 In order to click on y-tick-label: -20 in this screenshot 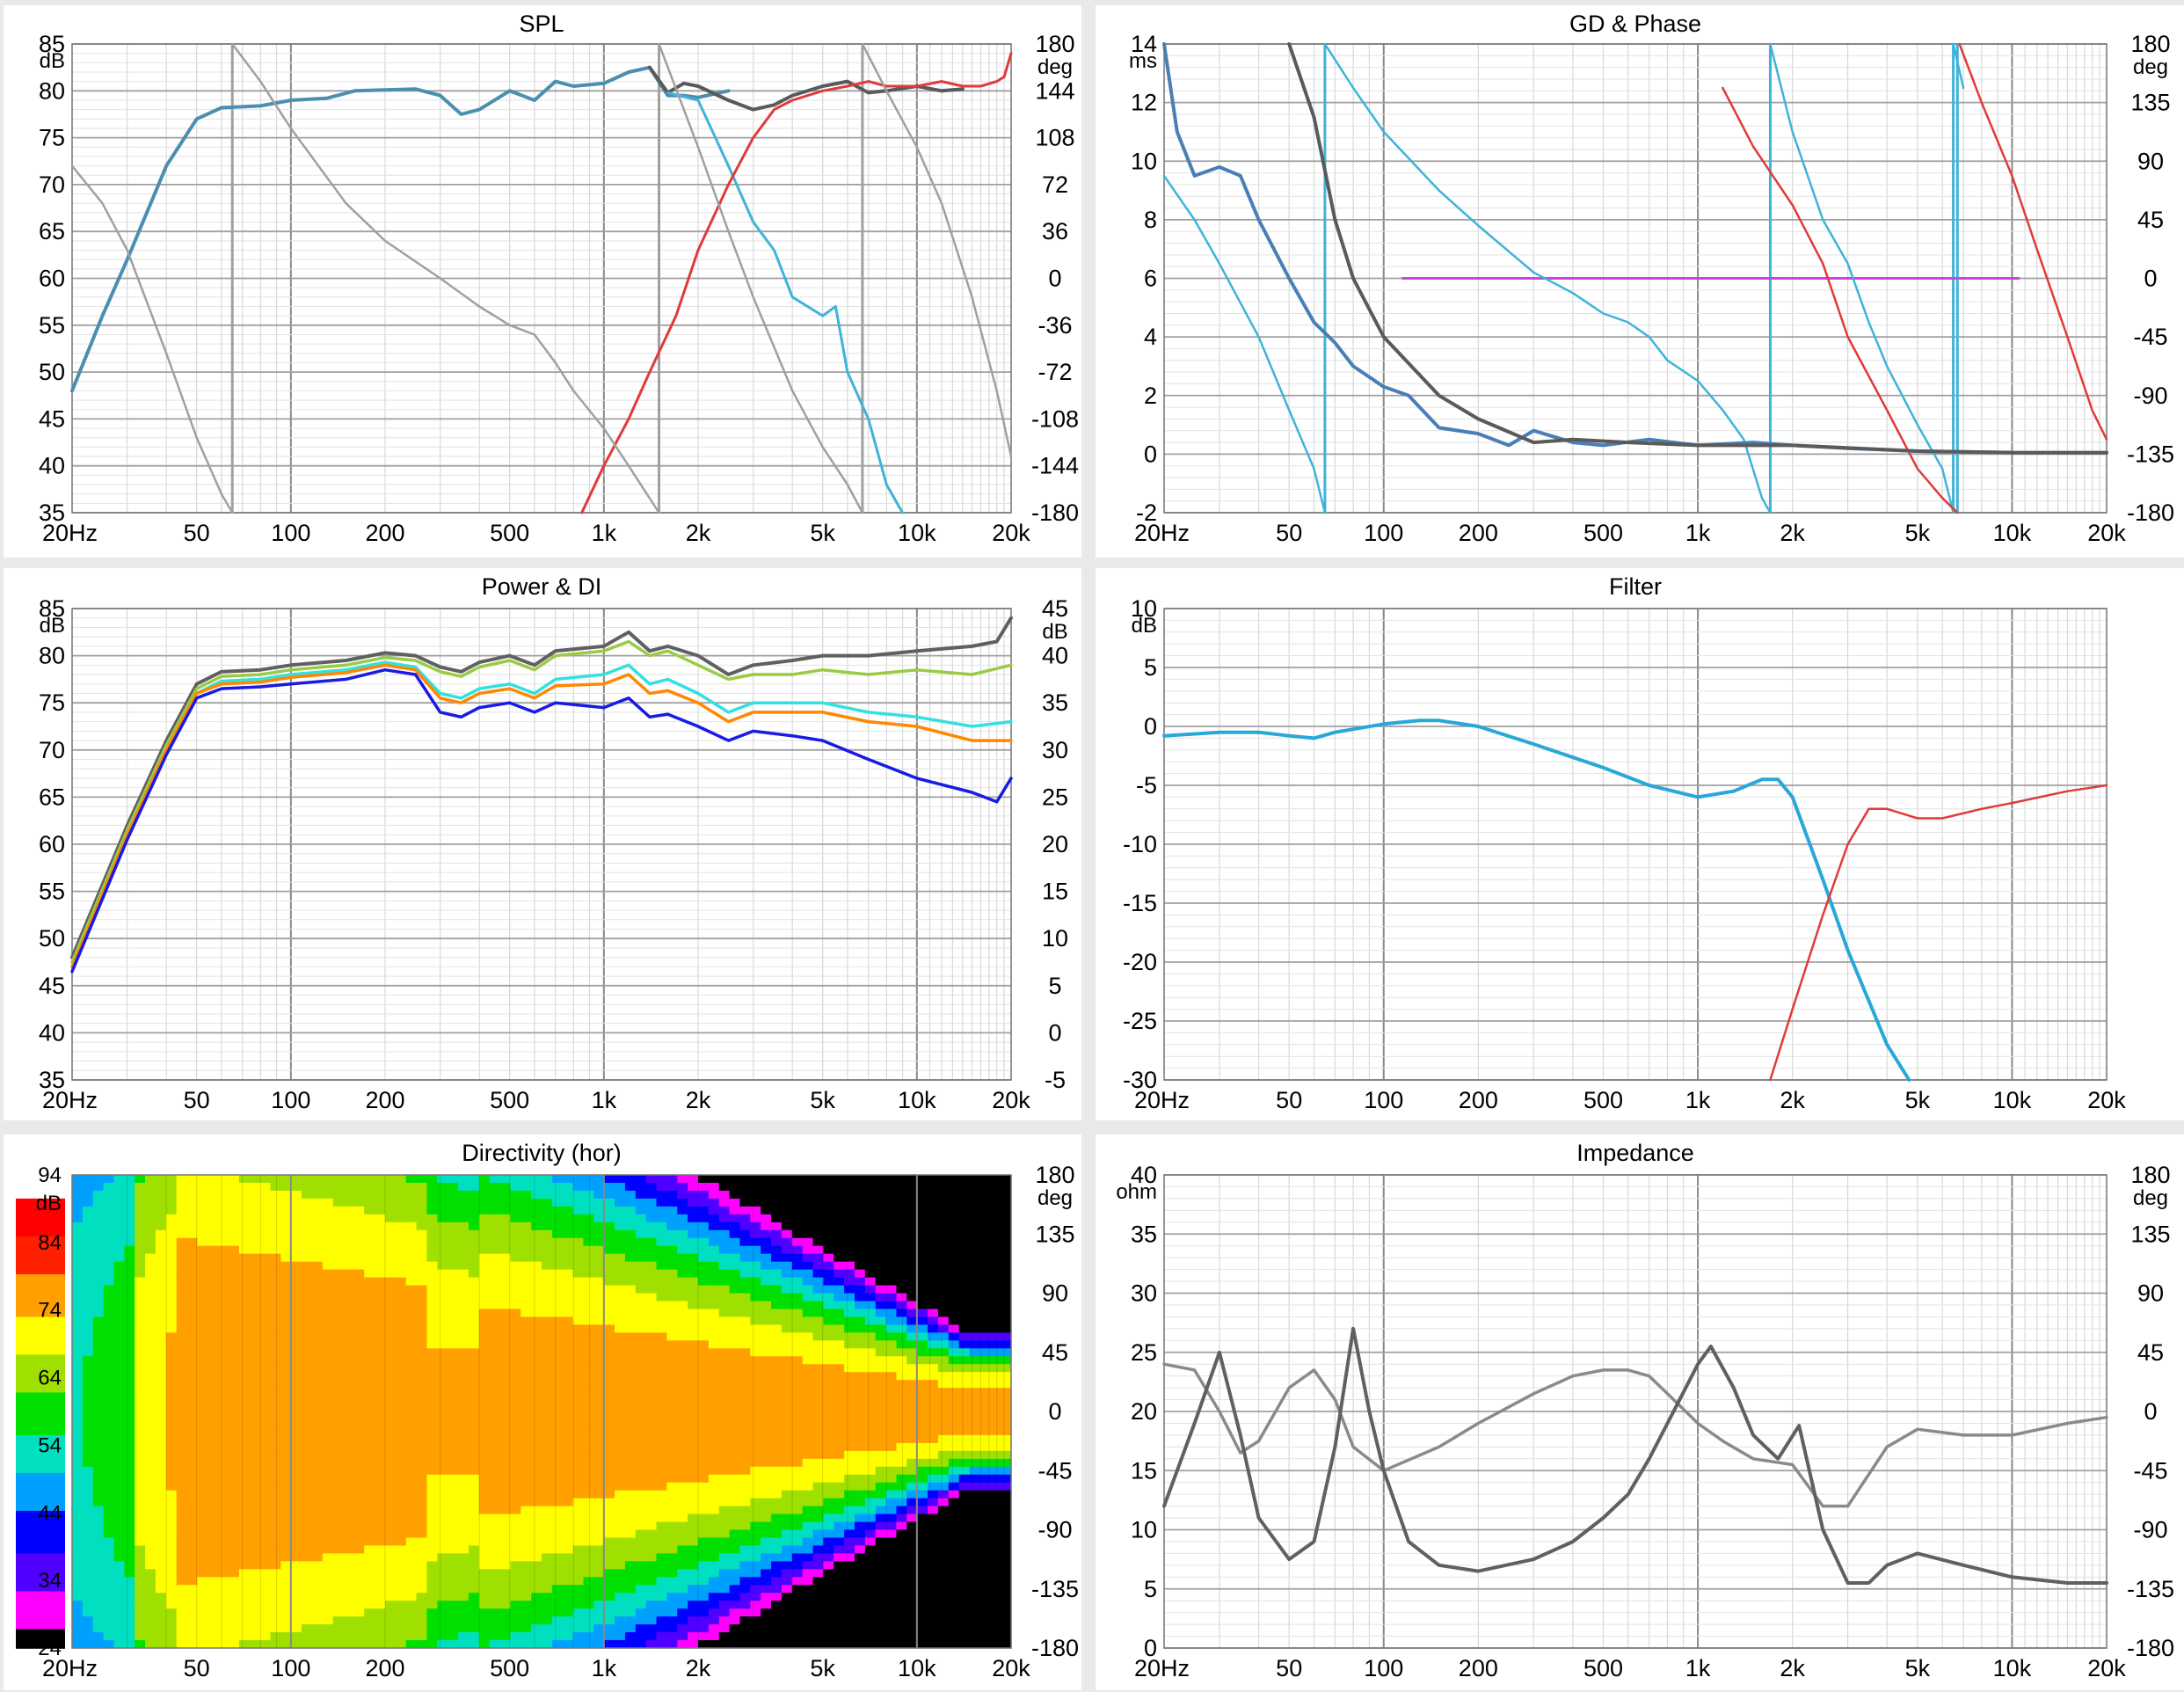, I will do `click(1140, 962)`.